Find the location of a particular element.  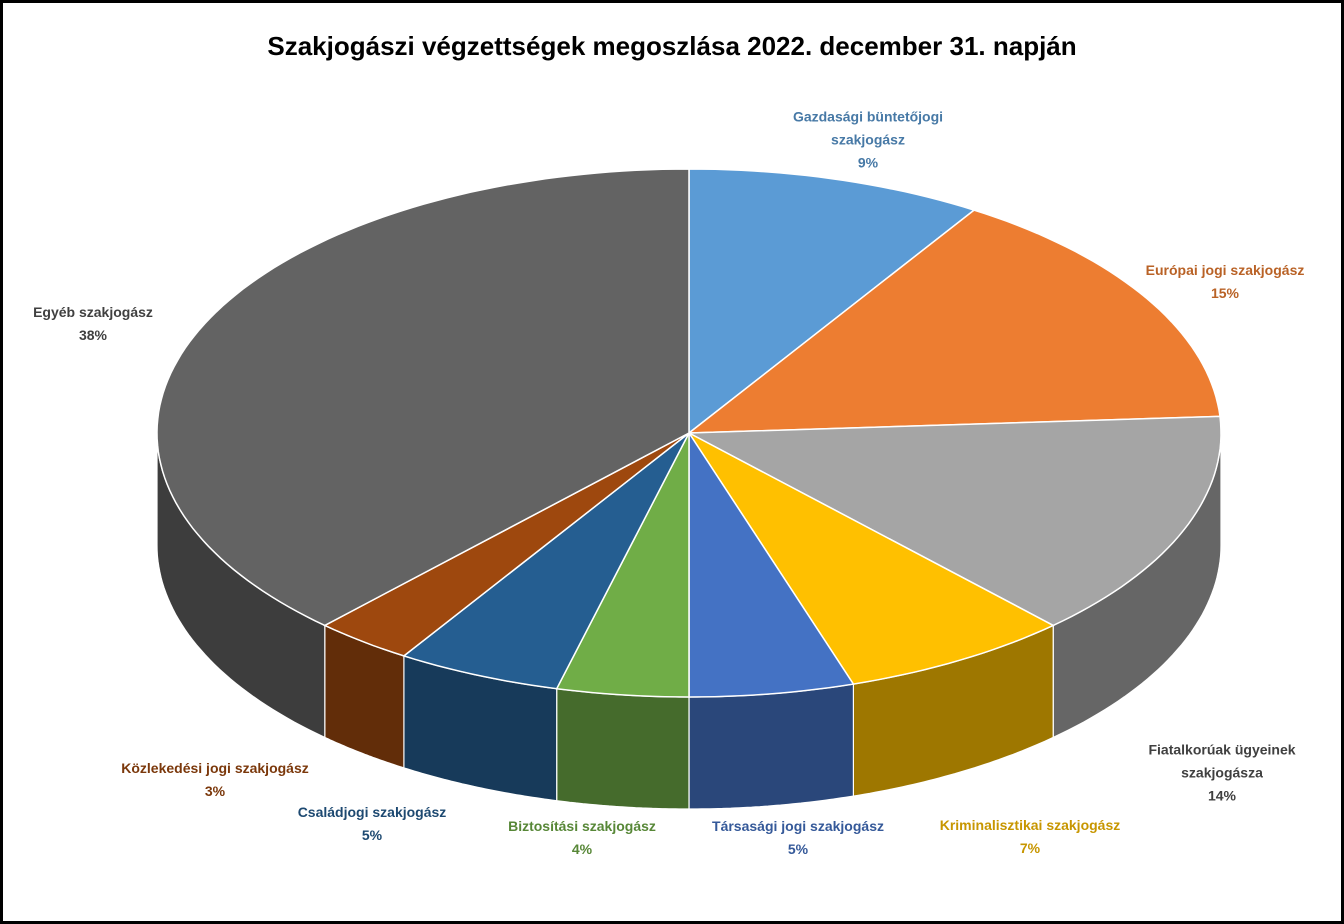

data-label: Európai jogi szakjogász 15% is located at coordinates (1225, 282).